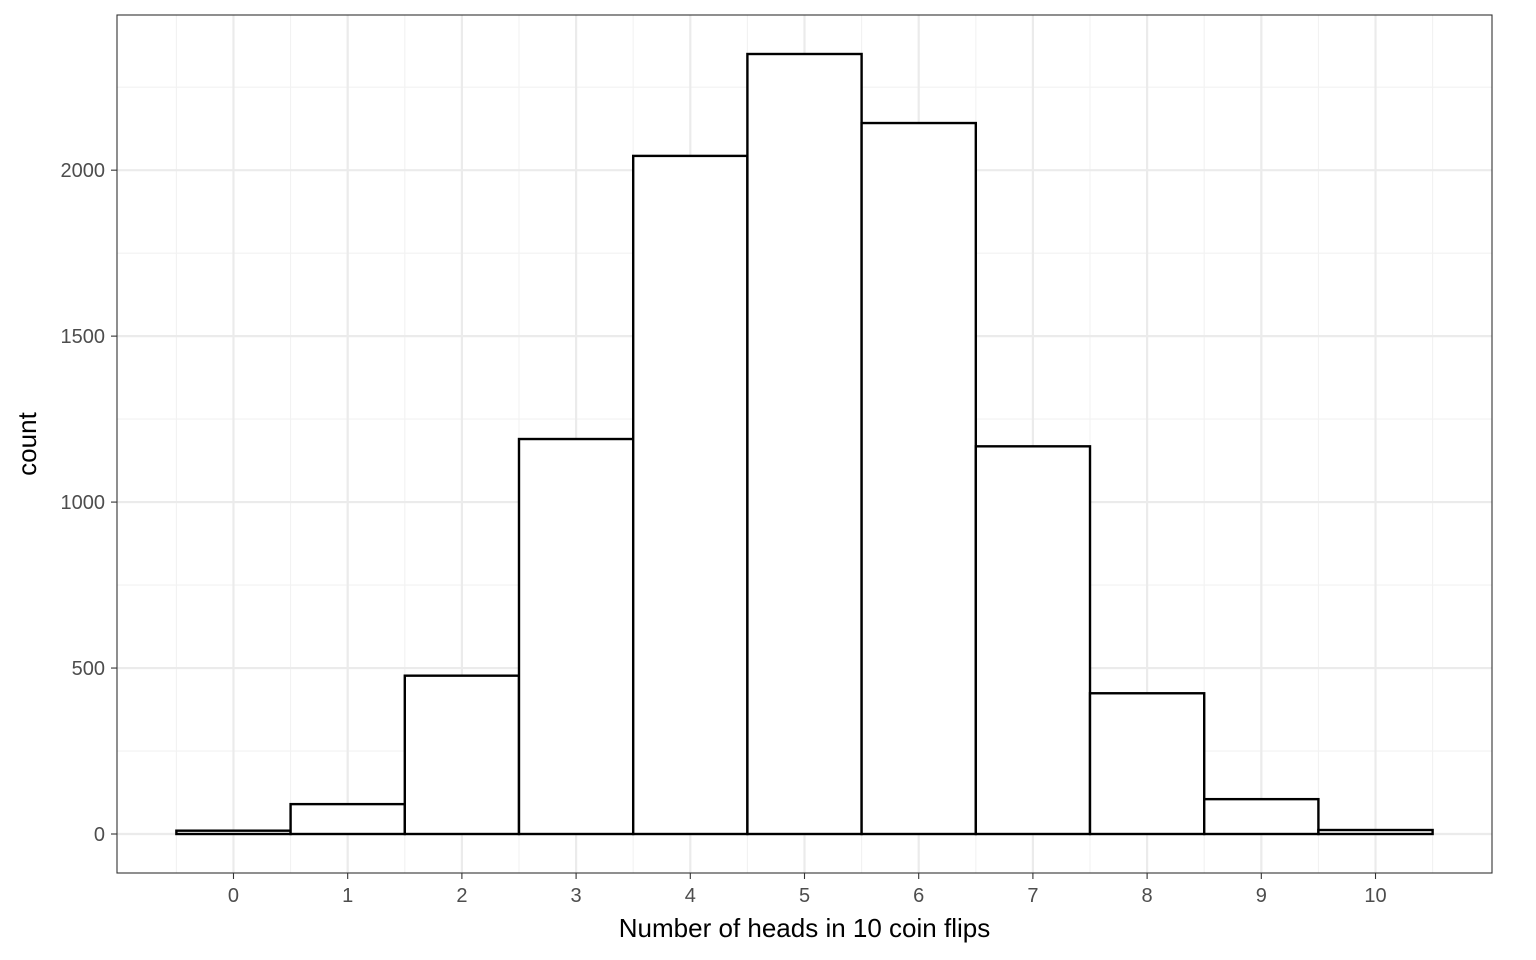  What do you see at coordinates (1261, 896) in the screenshot?
I see `x-tick-label: 9` at bounding box center [1261, 896].